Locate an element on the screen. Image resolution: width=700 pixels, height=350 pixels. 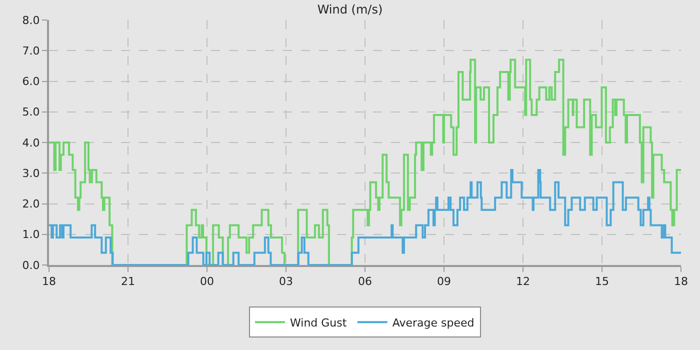
y-tick-label: 1.0 is located at coordinates (31, 235).